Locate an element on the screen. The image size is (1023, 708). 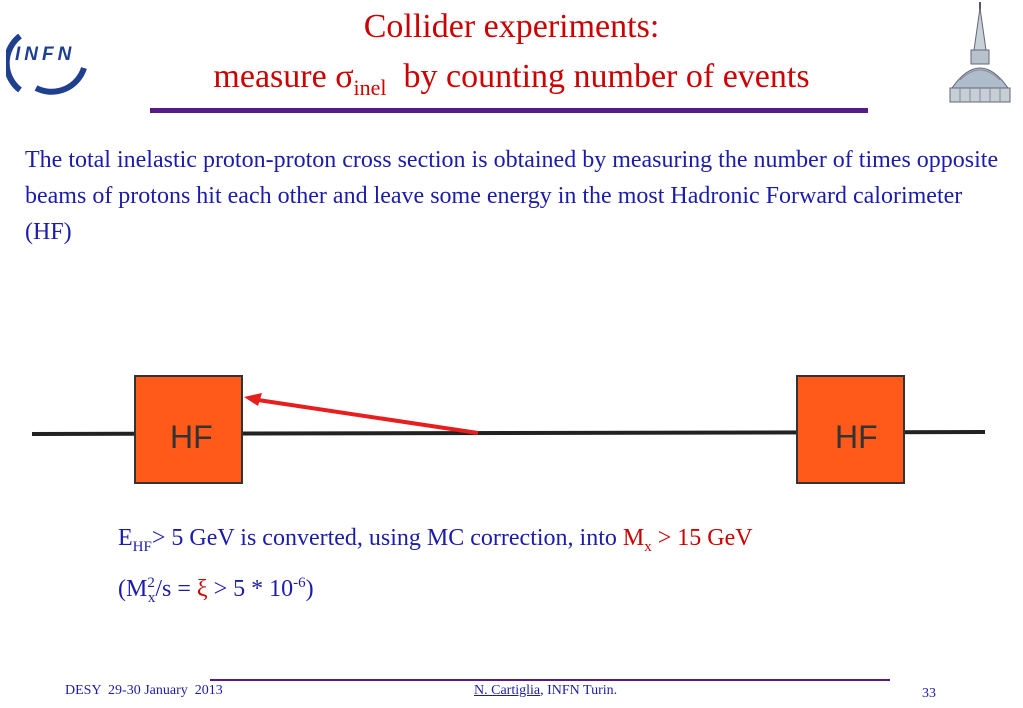
ratio-close: ) is located at coordinates (309, 588).